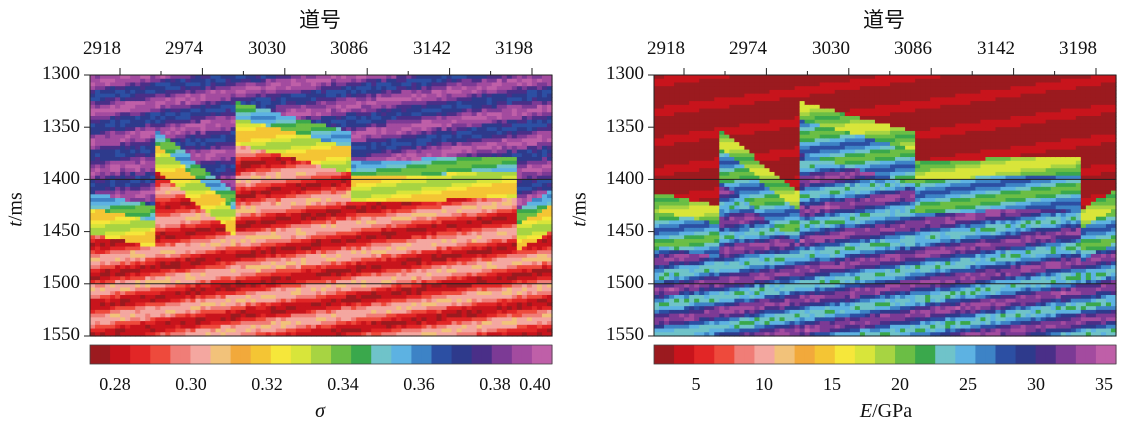  I want to click on colorbar-tick-label: 0.34, so click(343, 384).